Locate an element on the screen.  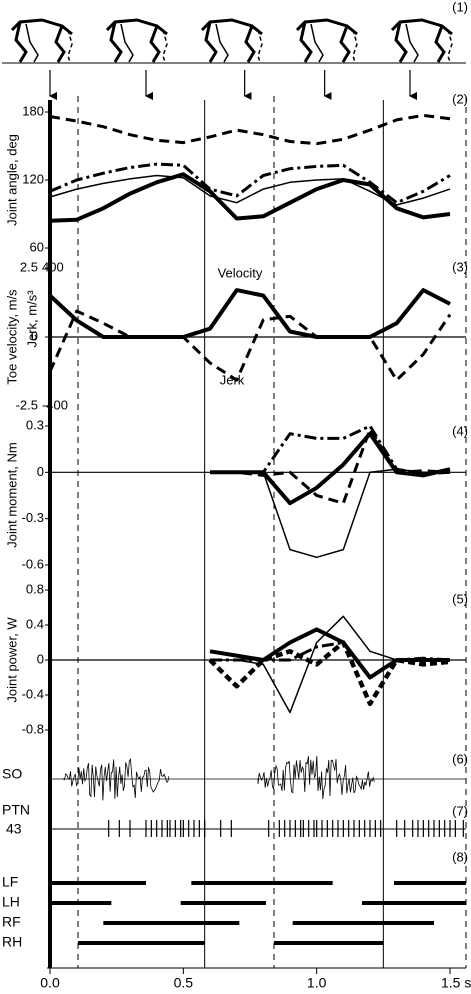
annotation: Jerk is located at coordinates (232, 379).